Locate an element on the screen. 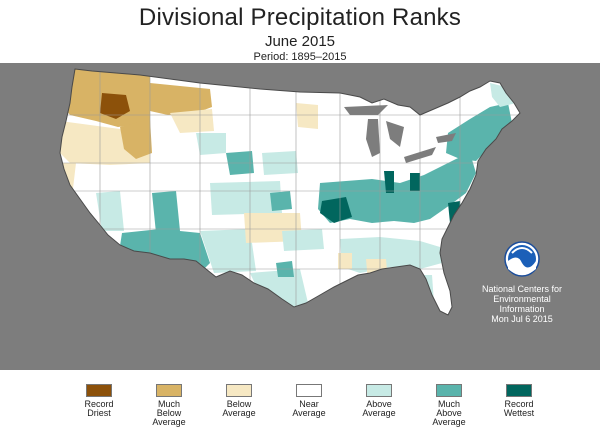  legend-item-much-above: Much Above Average is located at coordinates (449, 403).